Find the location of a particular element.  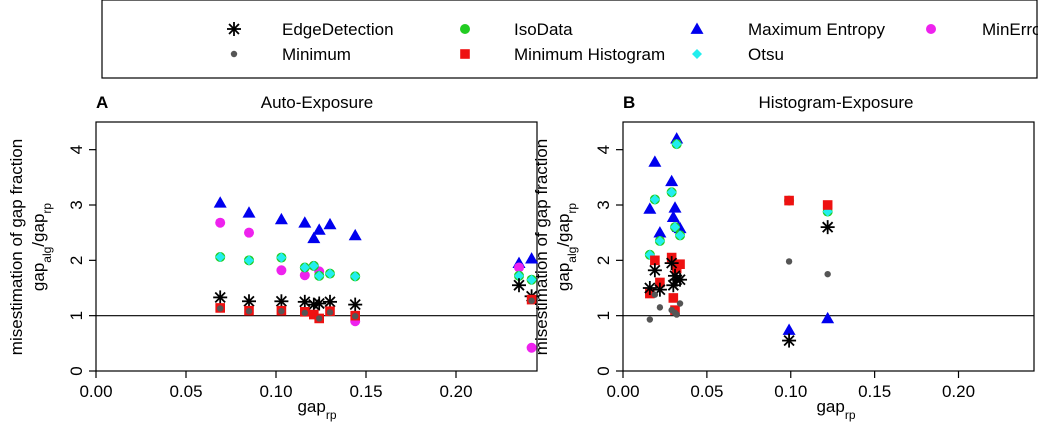

panel-a-x-tick-label: 0.00 is located at coordinates (95, 391).